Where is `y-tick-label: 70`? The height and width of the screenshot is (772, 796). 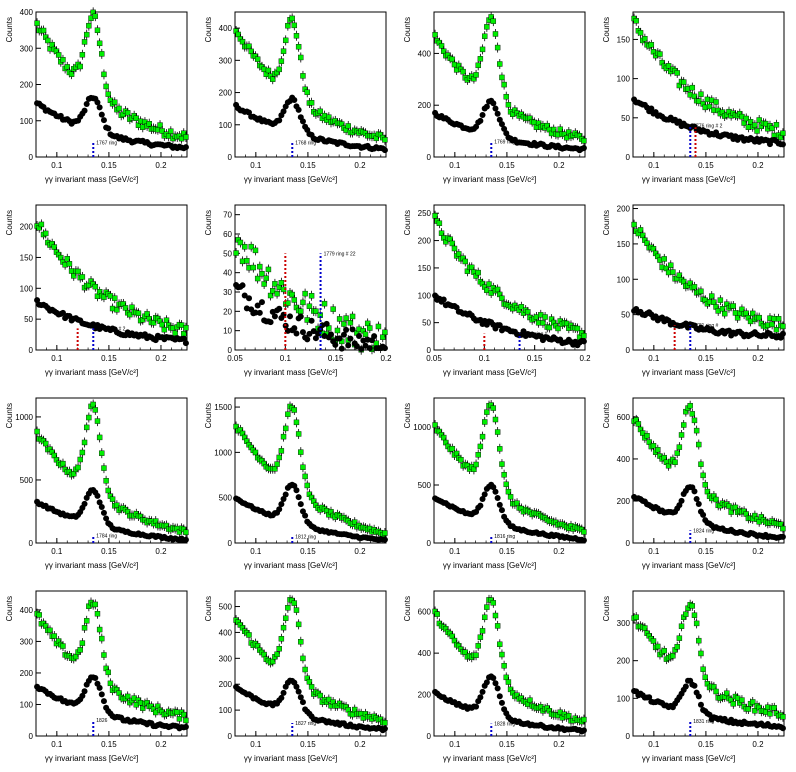
y-tick-label: 70 is located at coordinates (227, 215).